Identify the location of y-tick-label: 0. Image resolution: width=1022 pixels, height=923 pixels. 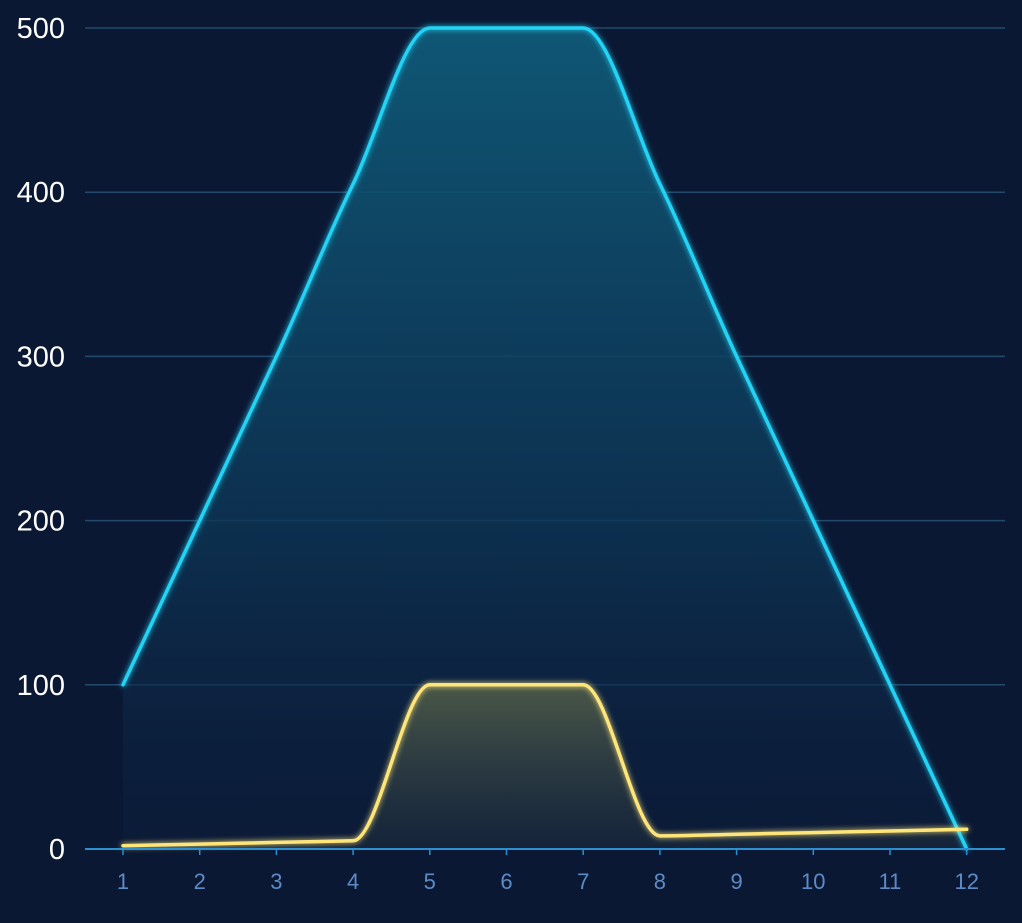
(57, 850).